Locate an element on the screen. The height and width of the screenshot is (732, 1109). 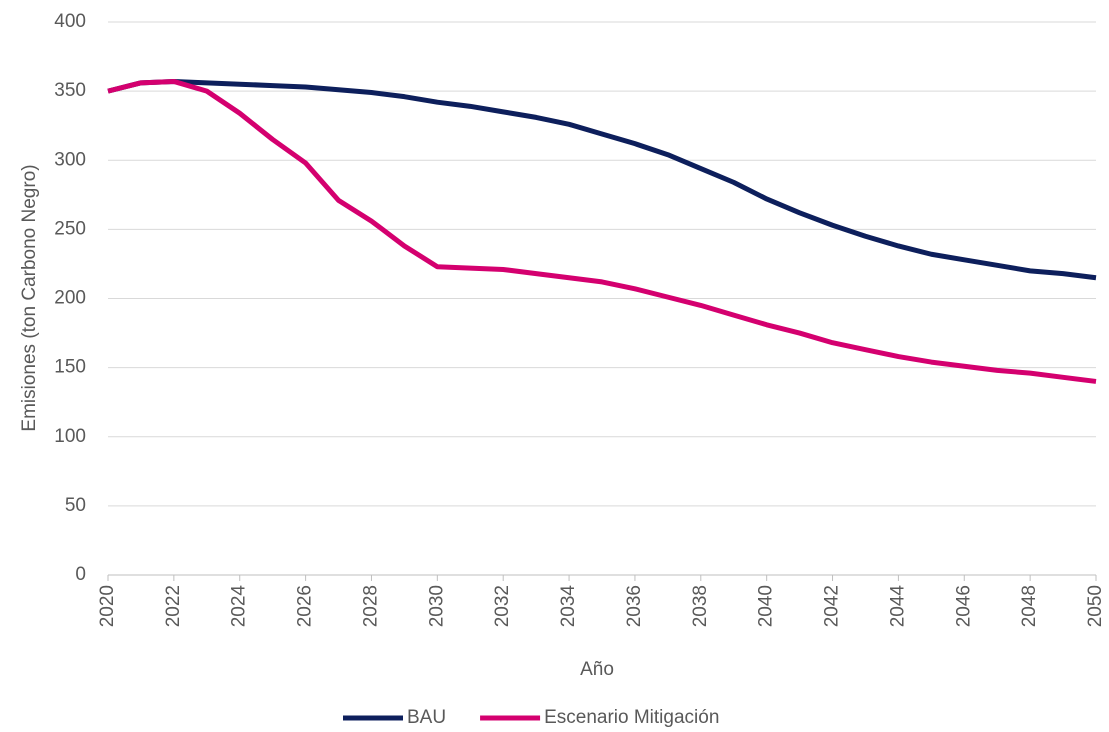
x-tick-label: 2040 is located at coordinates (766, 606).